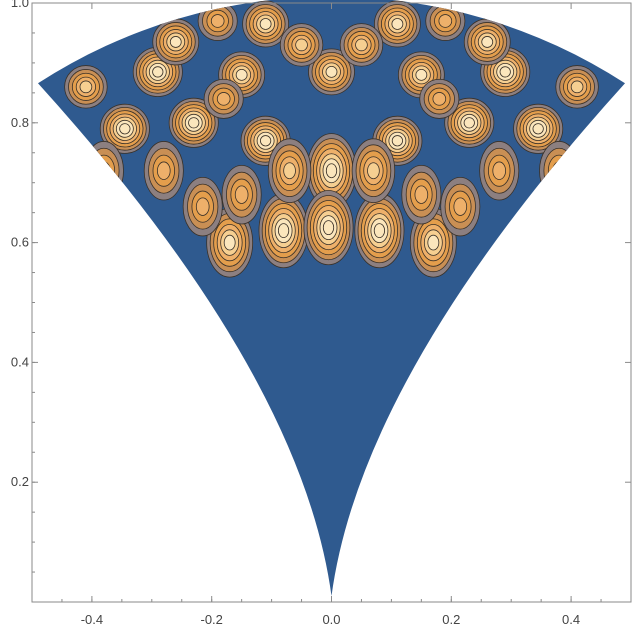 The width and height of the screenshot is (638, 636). I want to click on x-tick-label: 0.2, so click(451, 619).